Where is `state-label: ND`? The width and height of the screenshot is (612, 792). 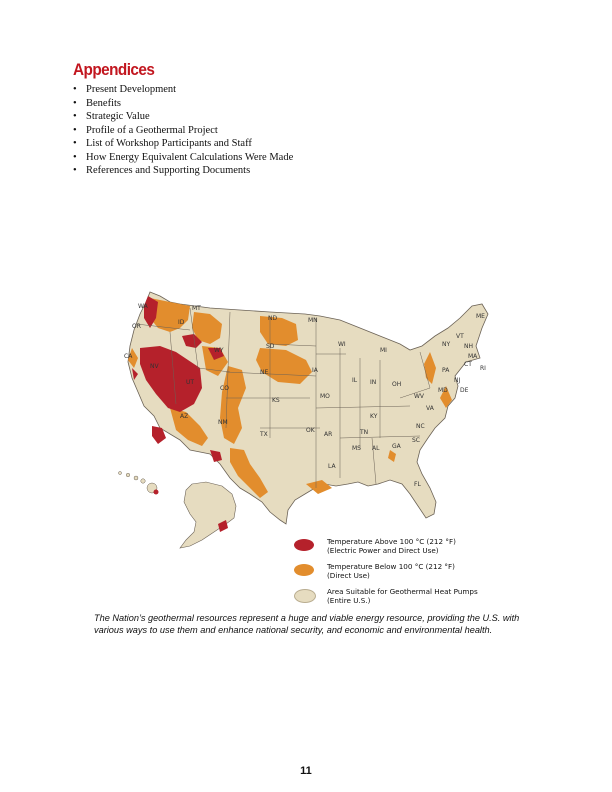 state-label: ND is located at coordinates (272, 318).